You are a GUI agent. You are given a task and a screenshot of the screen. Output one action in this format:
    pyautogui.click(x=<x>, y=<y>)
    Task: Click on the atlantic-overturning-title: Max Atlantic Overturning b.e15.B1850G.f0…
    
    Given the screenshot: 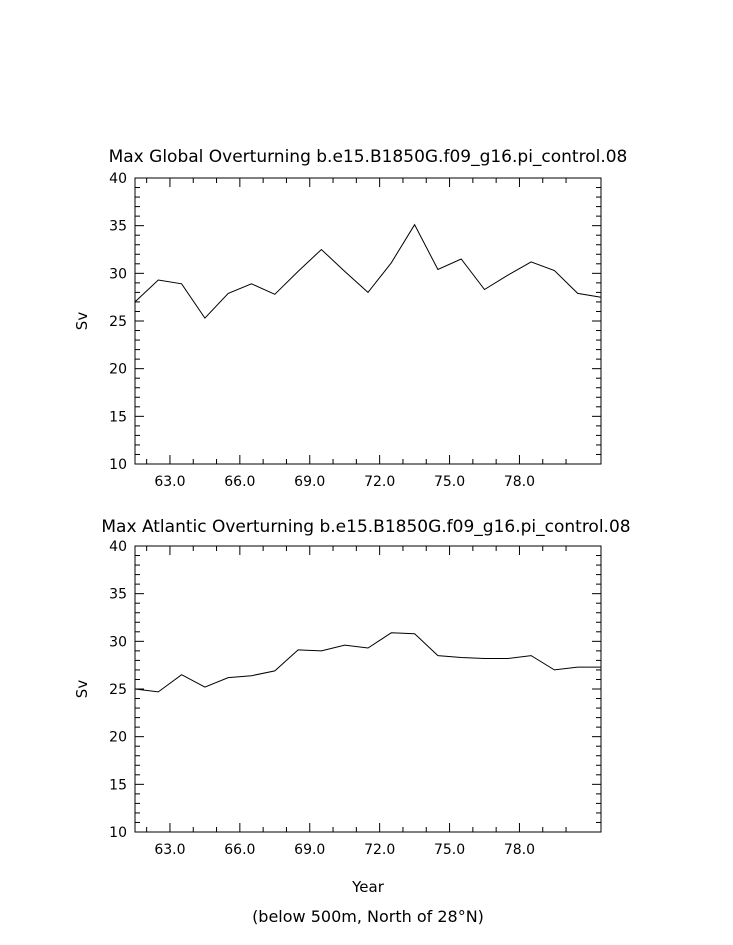 What is the action you would take?
    pyautogui.click(x=365, y=527)
    